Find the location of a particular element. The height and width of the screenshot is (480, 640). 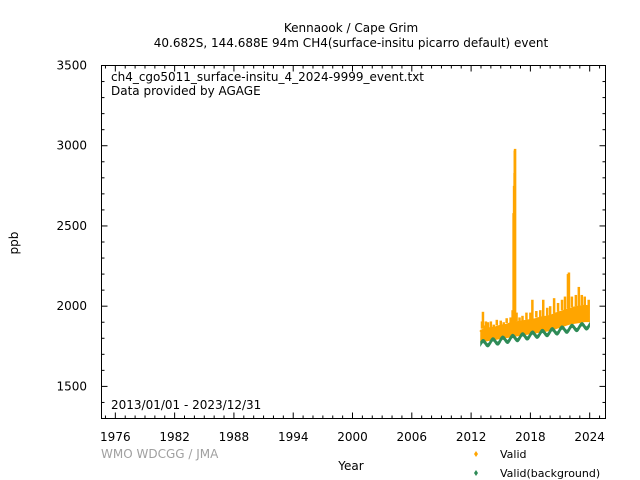

x-tick-label: 1994 is located at coordinates (293, 437).